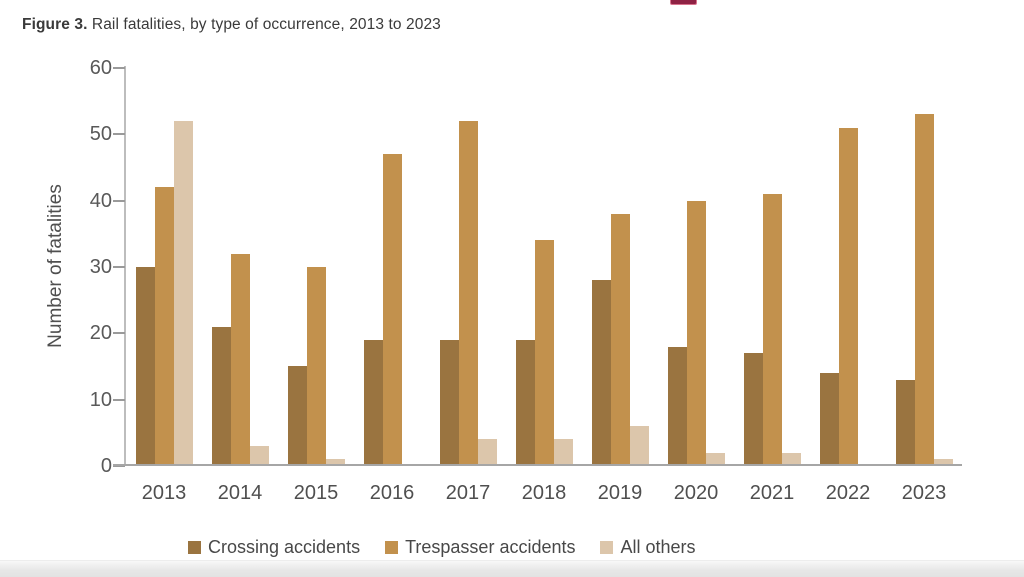  I want to click on legend-item-all-others: All others, so click(648, 547).